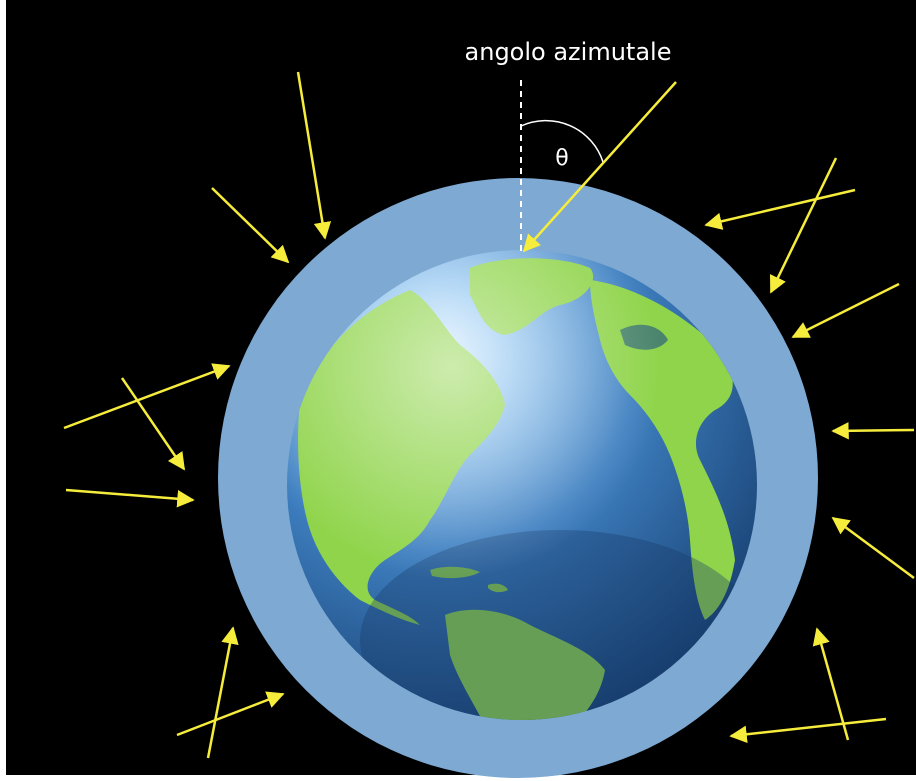 The height and width of the screenshot is (781, 916). Describe the element at coordinates (458, 778) in the screenshot. I see `bottom-border` at that location.